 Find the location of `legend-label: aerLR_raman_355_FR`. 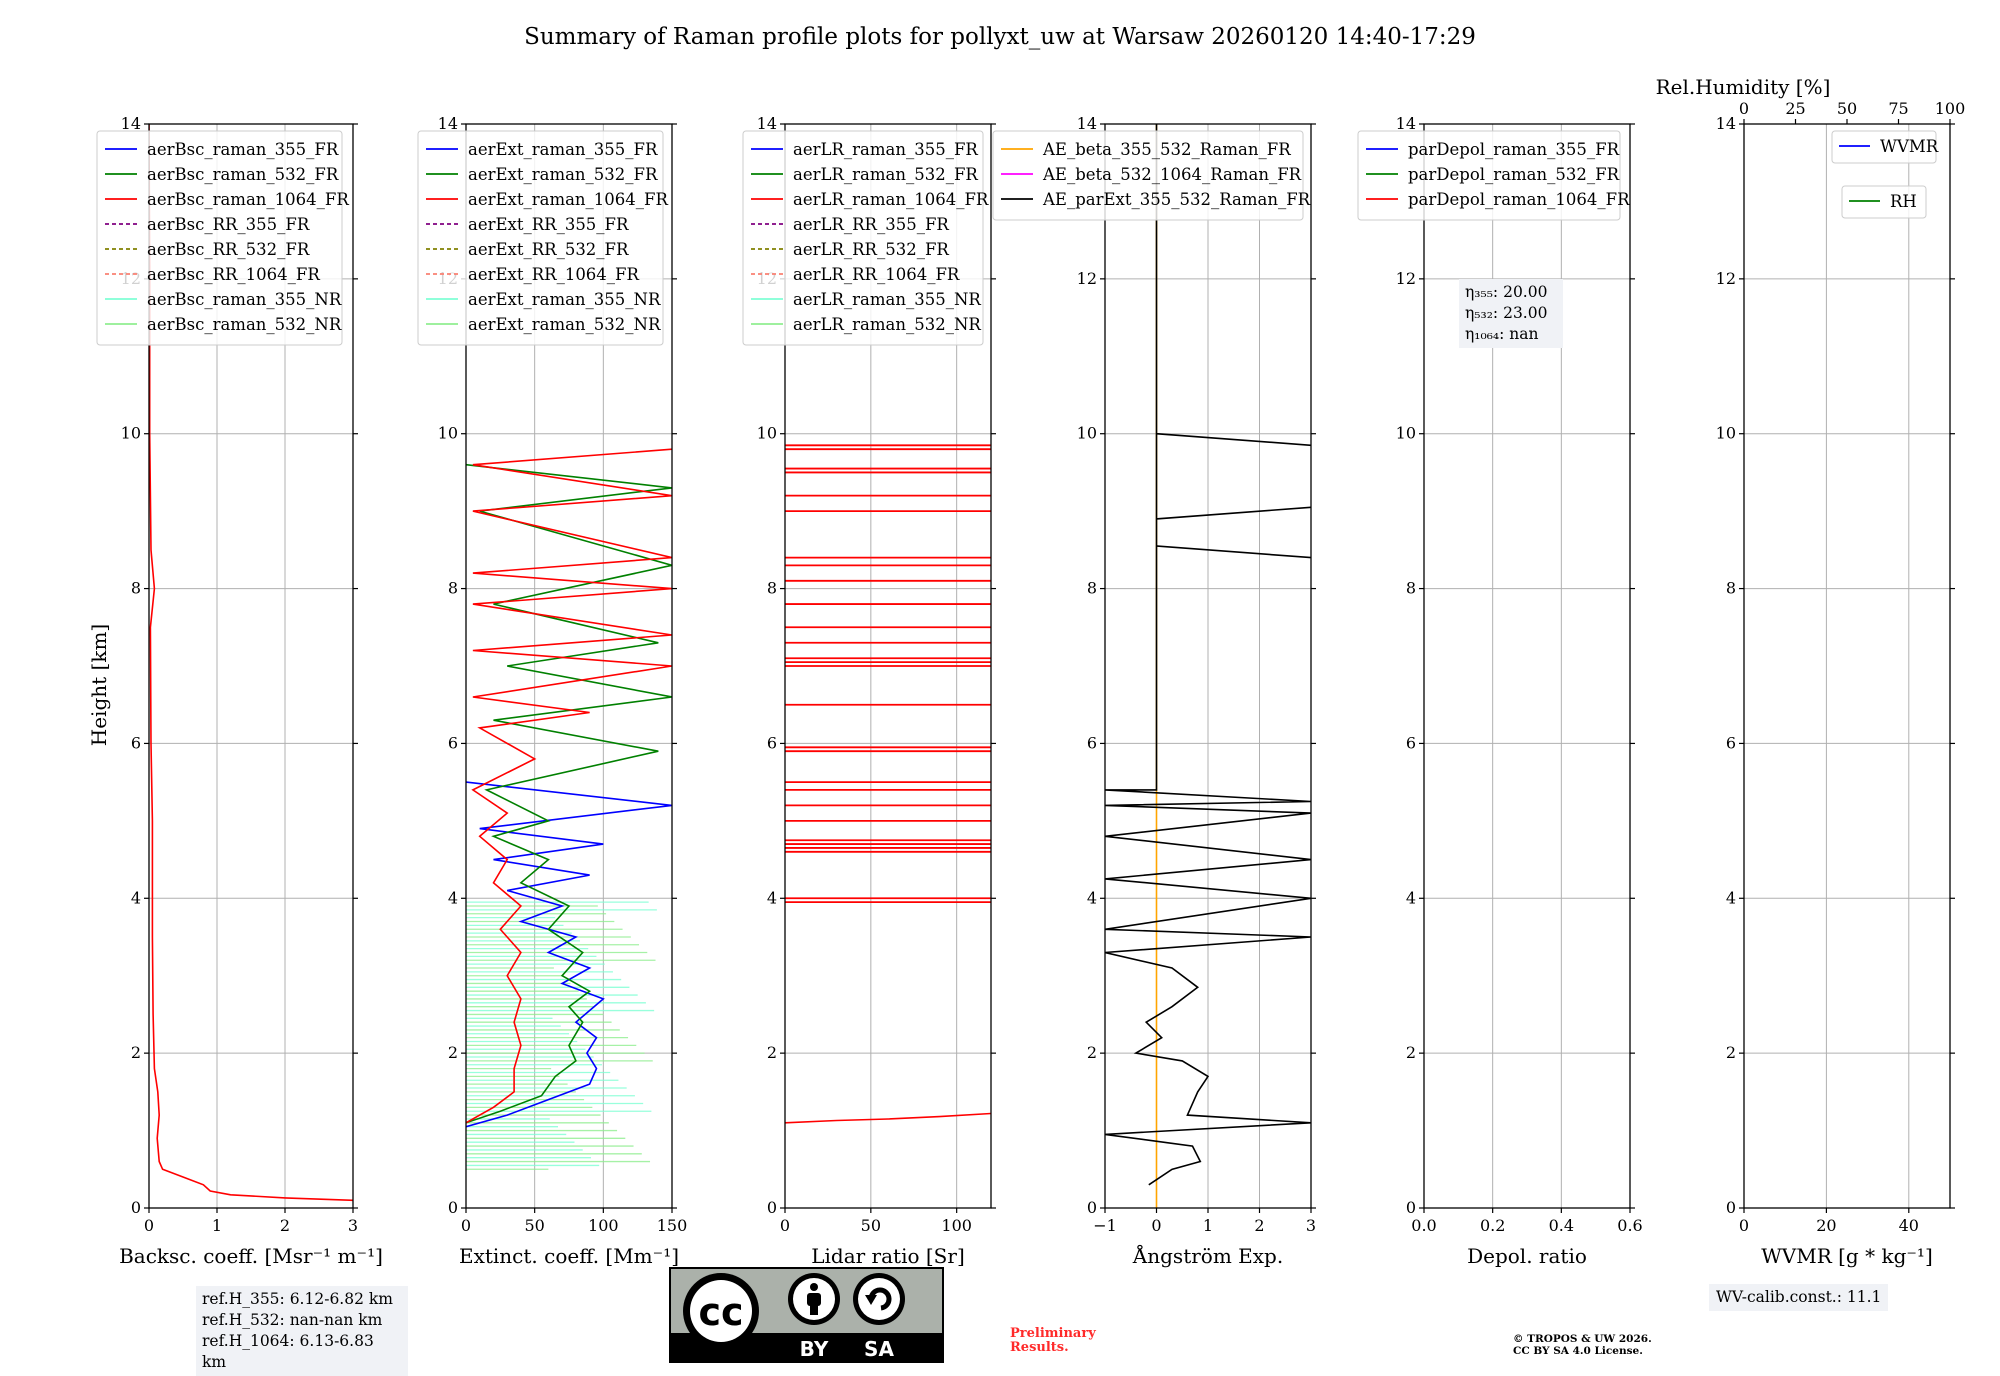

legend-label: aerLR_raman_355_FR is located at coordinates (885, 149).